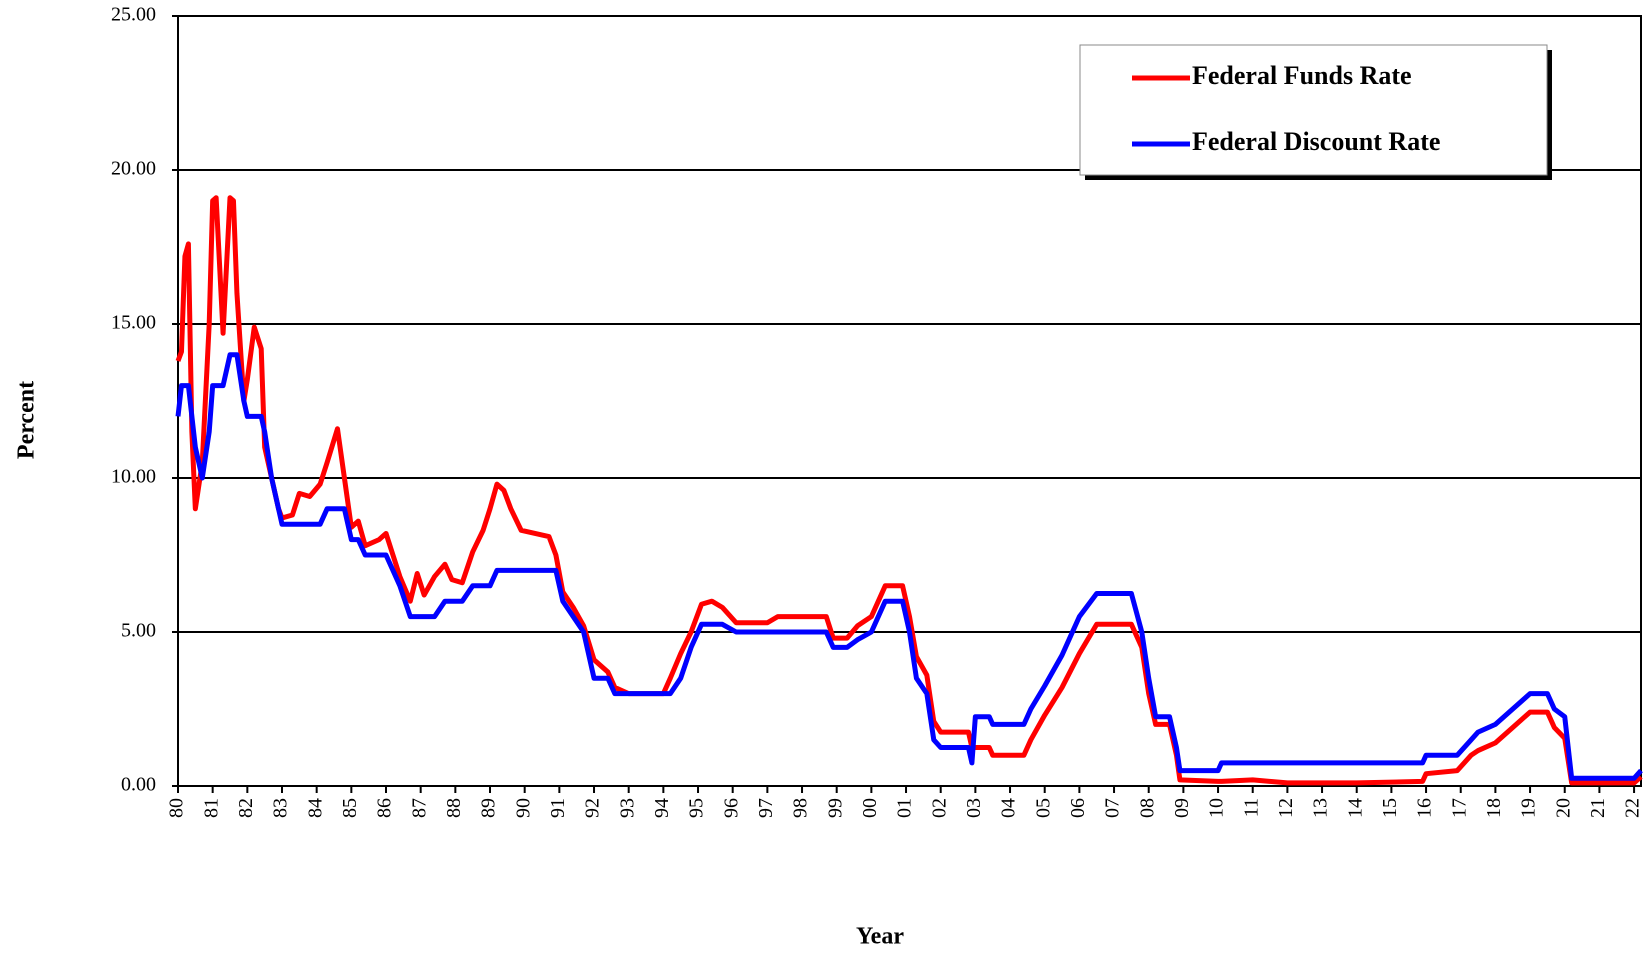  What do you see at coordinates (489, 808) in the screenshot?
I see `x-tick-label: 89` at bounding box center [489, 808].